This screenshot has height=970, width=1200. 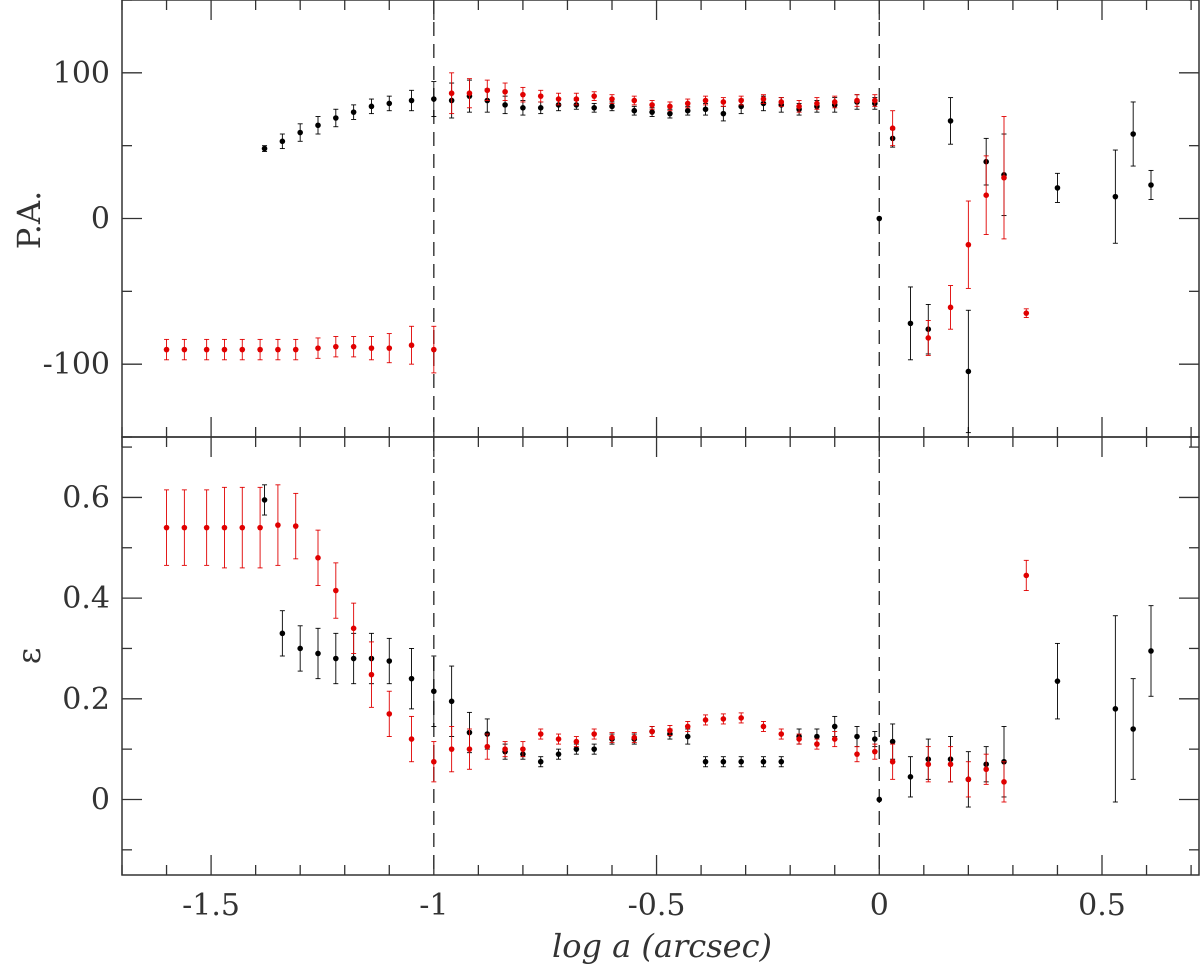 I want to click on y-tick-label: 0.6, so click(x=86, y=497).